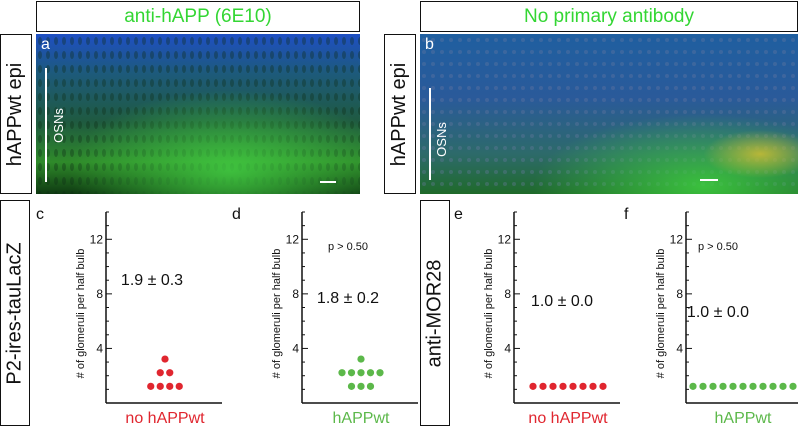 The image size is (800, 434). Describe the element at coordinates (709, 180) in the screenshot. I see `scale-bar-b` at that location.